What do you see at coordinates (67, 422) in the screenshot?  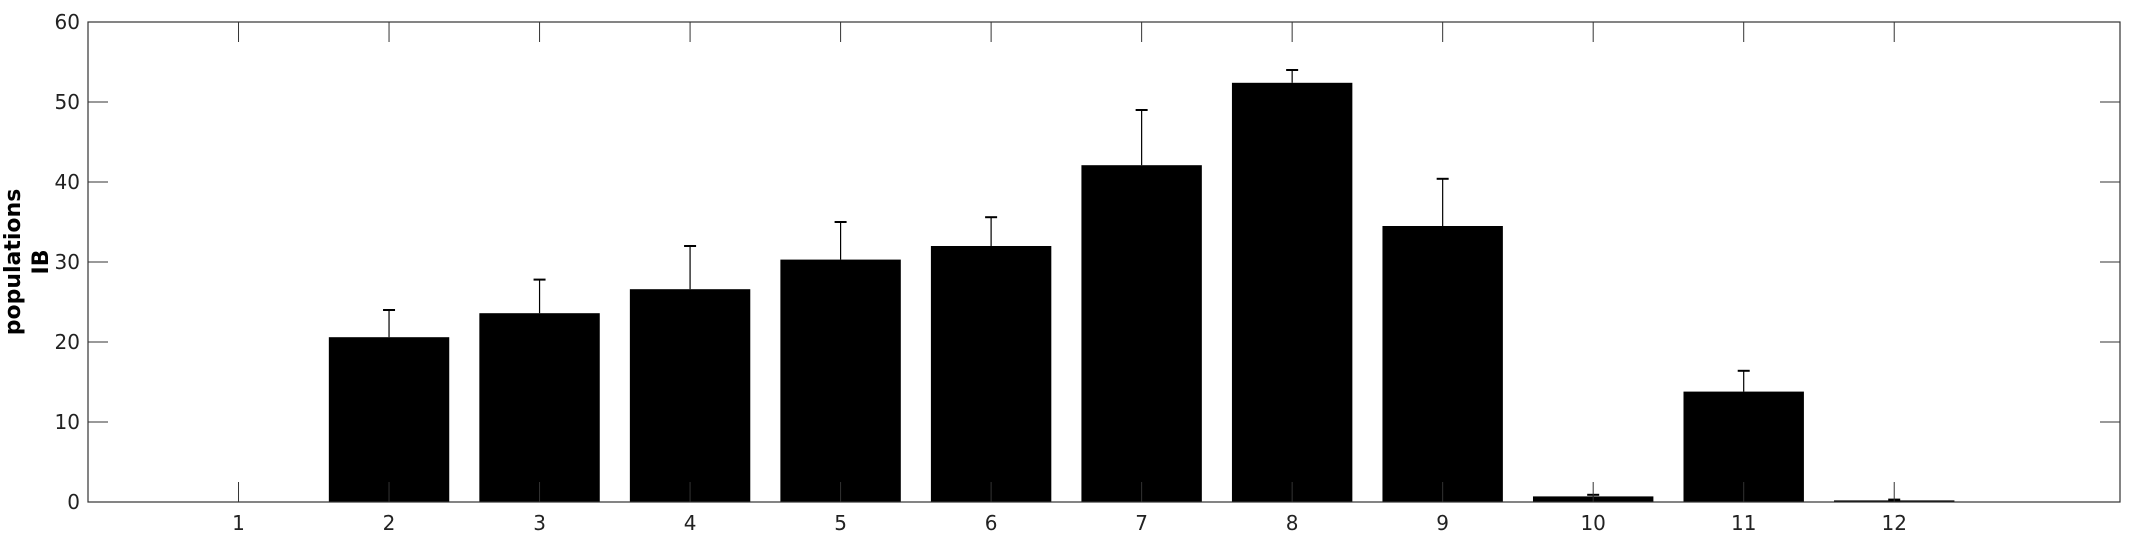 I see `y-tick-label-10: 10` at bounding box center [67, 422].